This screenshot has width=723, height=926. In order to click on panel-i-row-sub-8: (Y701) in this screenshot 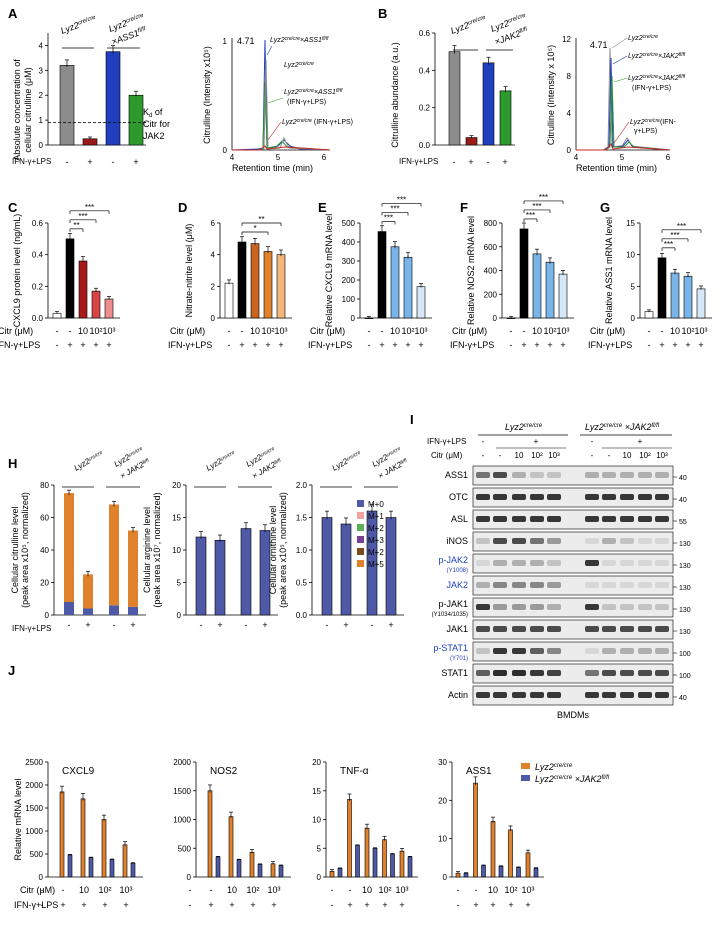, I will do `click(459, 659)`.